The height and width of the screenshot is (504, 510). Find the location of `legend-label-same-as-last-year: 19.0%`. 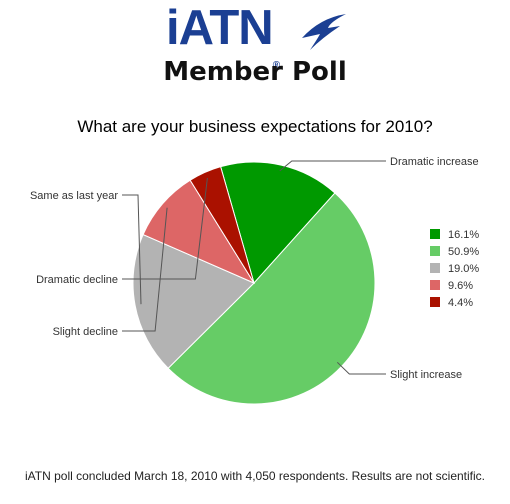

legend-label-same-as-last-year: 19.0% is located at coordinates (463, 269).